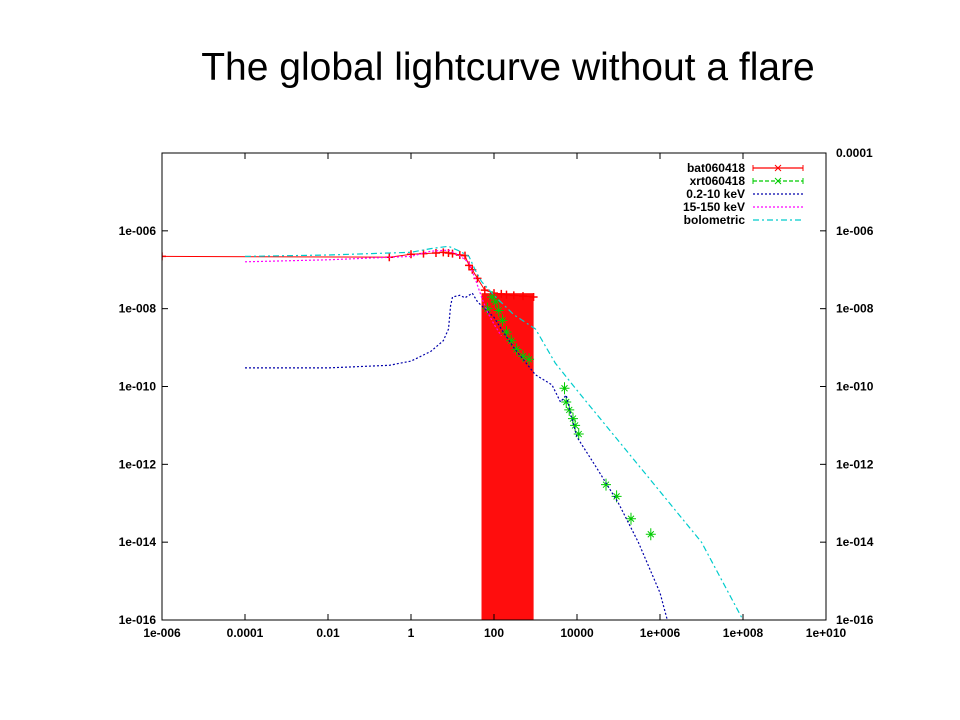 This screenshot has width=960, height=720. Describe the element at coordinates (854, 153) in the screenshot. I see `y2-tick-label: 0.0001` at that location.